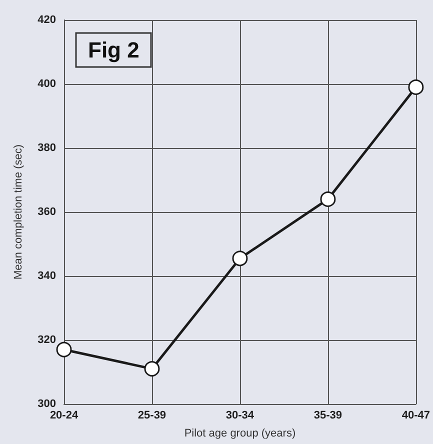 This screenshot has width=433, height=444. I want to click on x-tick-label: 40-47, so click(416, 416).